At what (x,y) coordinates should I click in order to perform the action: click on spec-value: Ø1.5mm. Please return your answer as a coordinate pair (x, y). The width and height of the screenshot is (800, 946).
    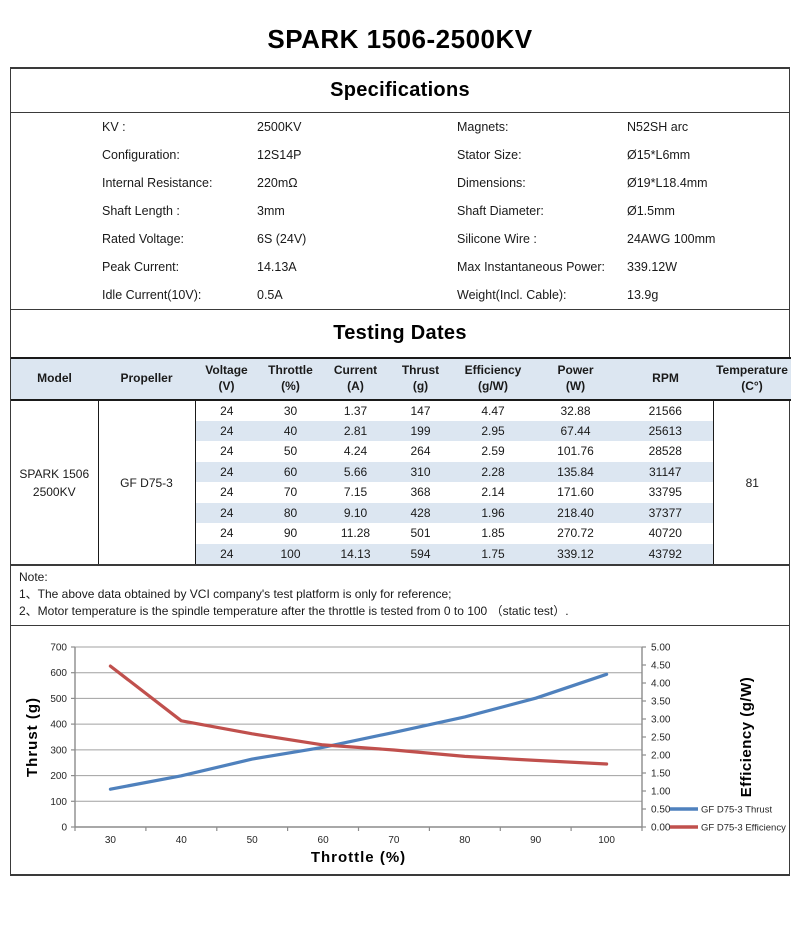
    Looking at the image, I should click on (651, 211).